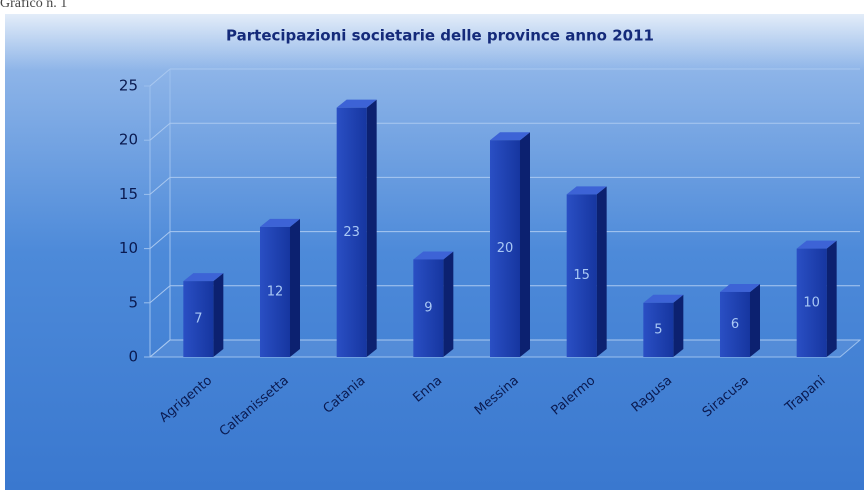 This screenshot has height=490, width=864. What do you see at coordinates (33, 5) in the screenshot?
I see `caption: Grafico n. 1` at bounding box center [33, 5].